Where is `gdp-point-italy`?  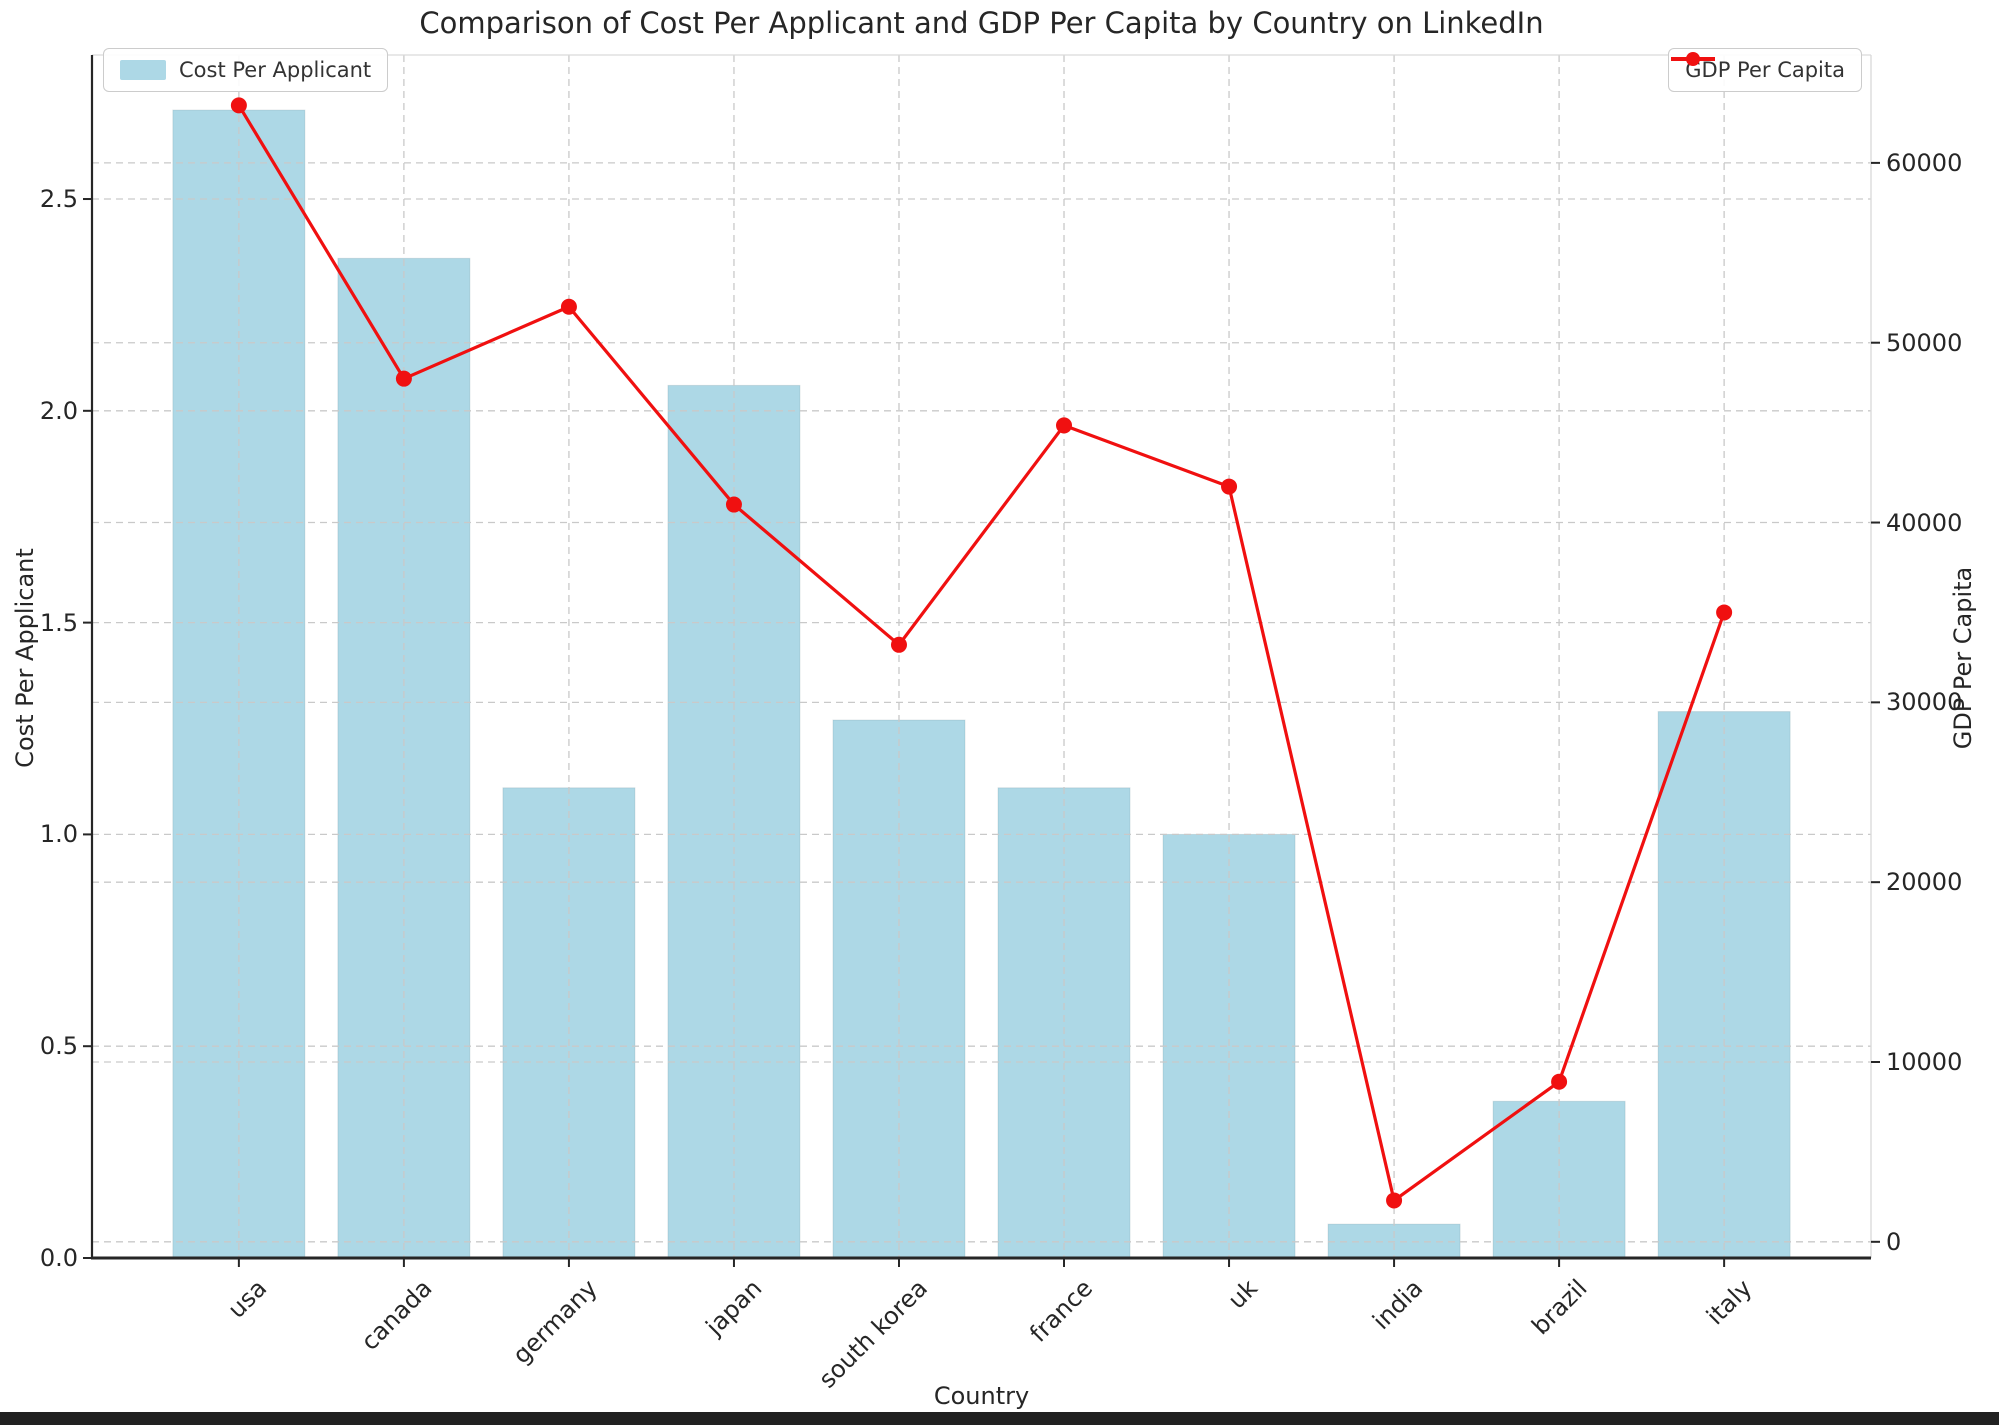
gdp-point-italy is located at coordinates (1724, 612).